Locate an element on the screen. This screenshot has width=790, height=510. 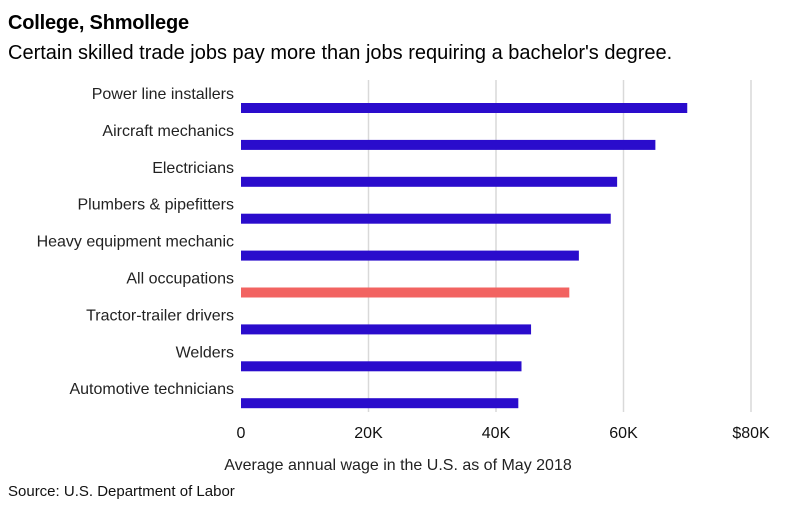
category-label: All occupations is located at coordinates (180, 279).